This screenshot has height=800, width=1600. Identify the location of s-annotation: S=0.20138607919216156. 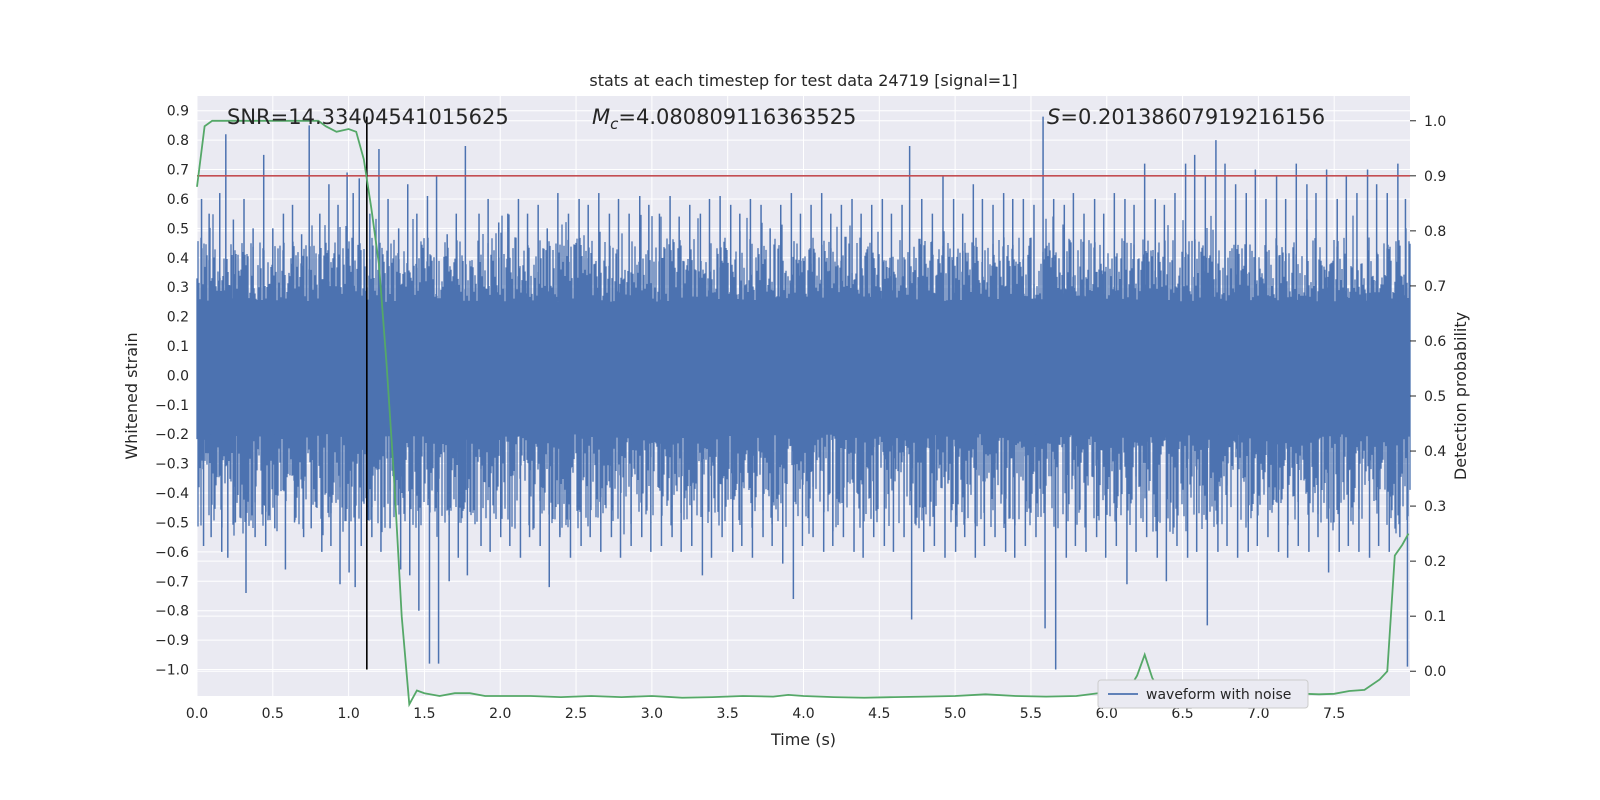
(1186, 117).